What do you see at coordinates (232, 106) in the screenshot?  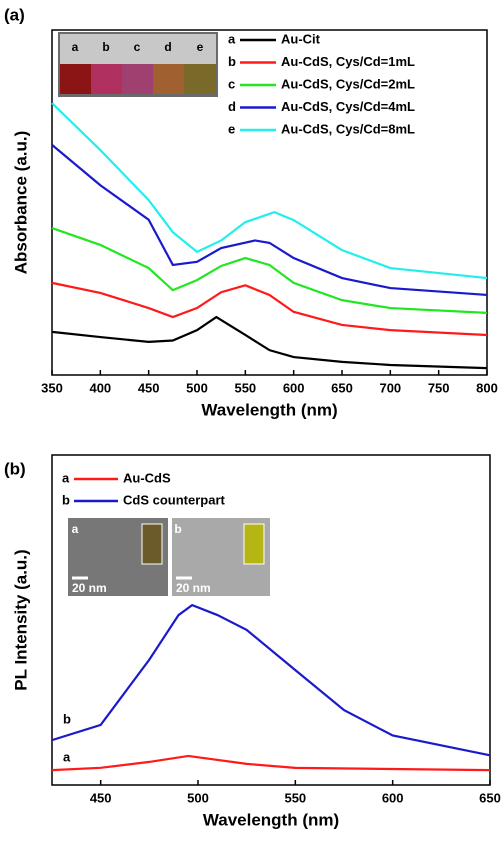 I see `legend-letter: d` at bounding box center [232, 106].